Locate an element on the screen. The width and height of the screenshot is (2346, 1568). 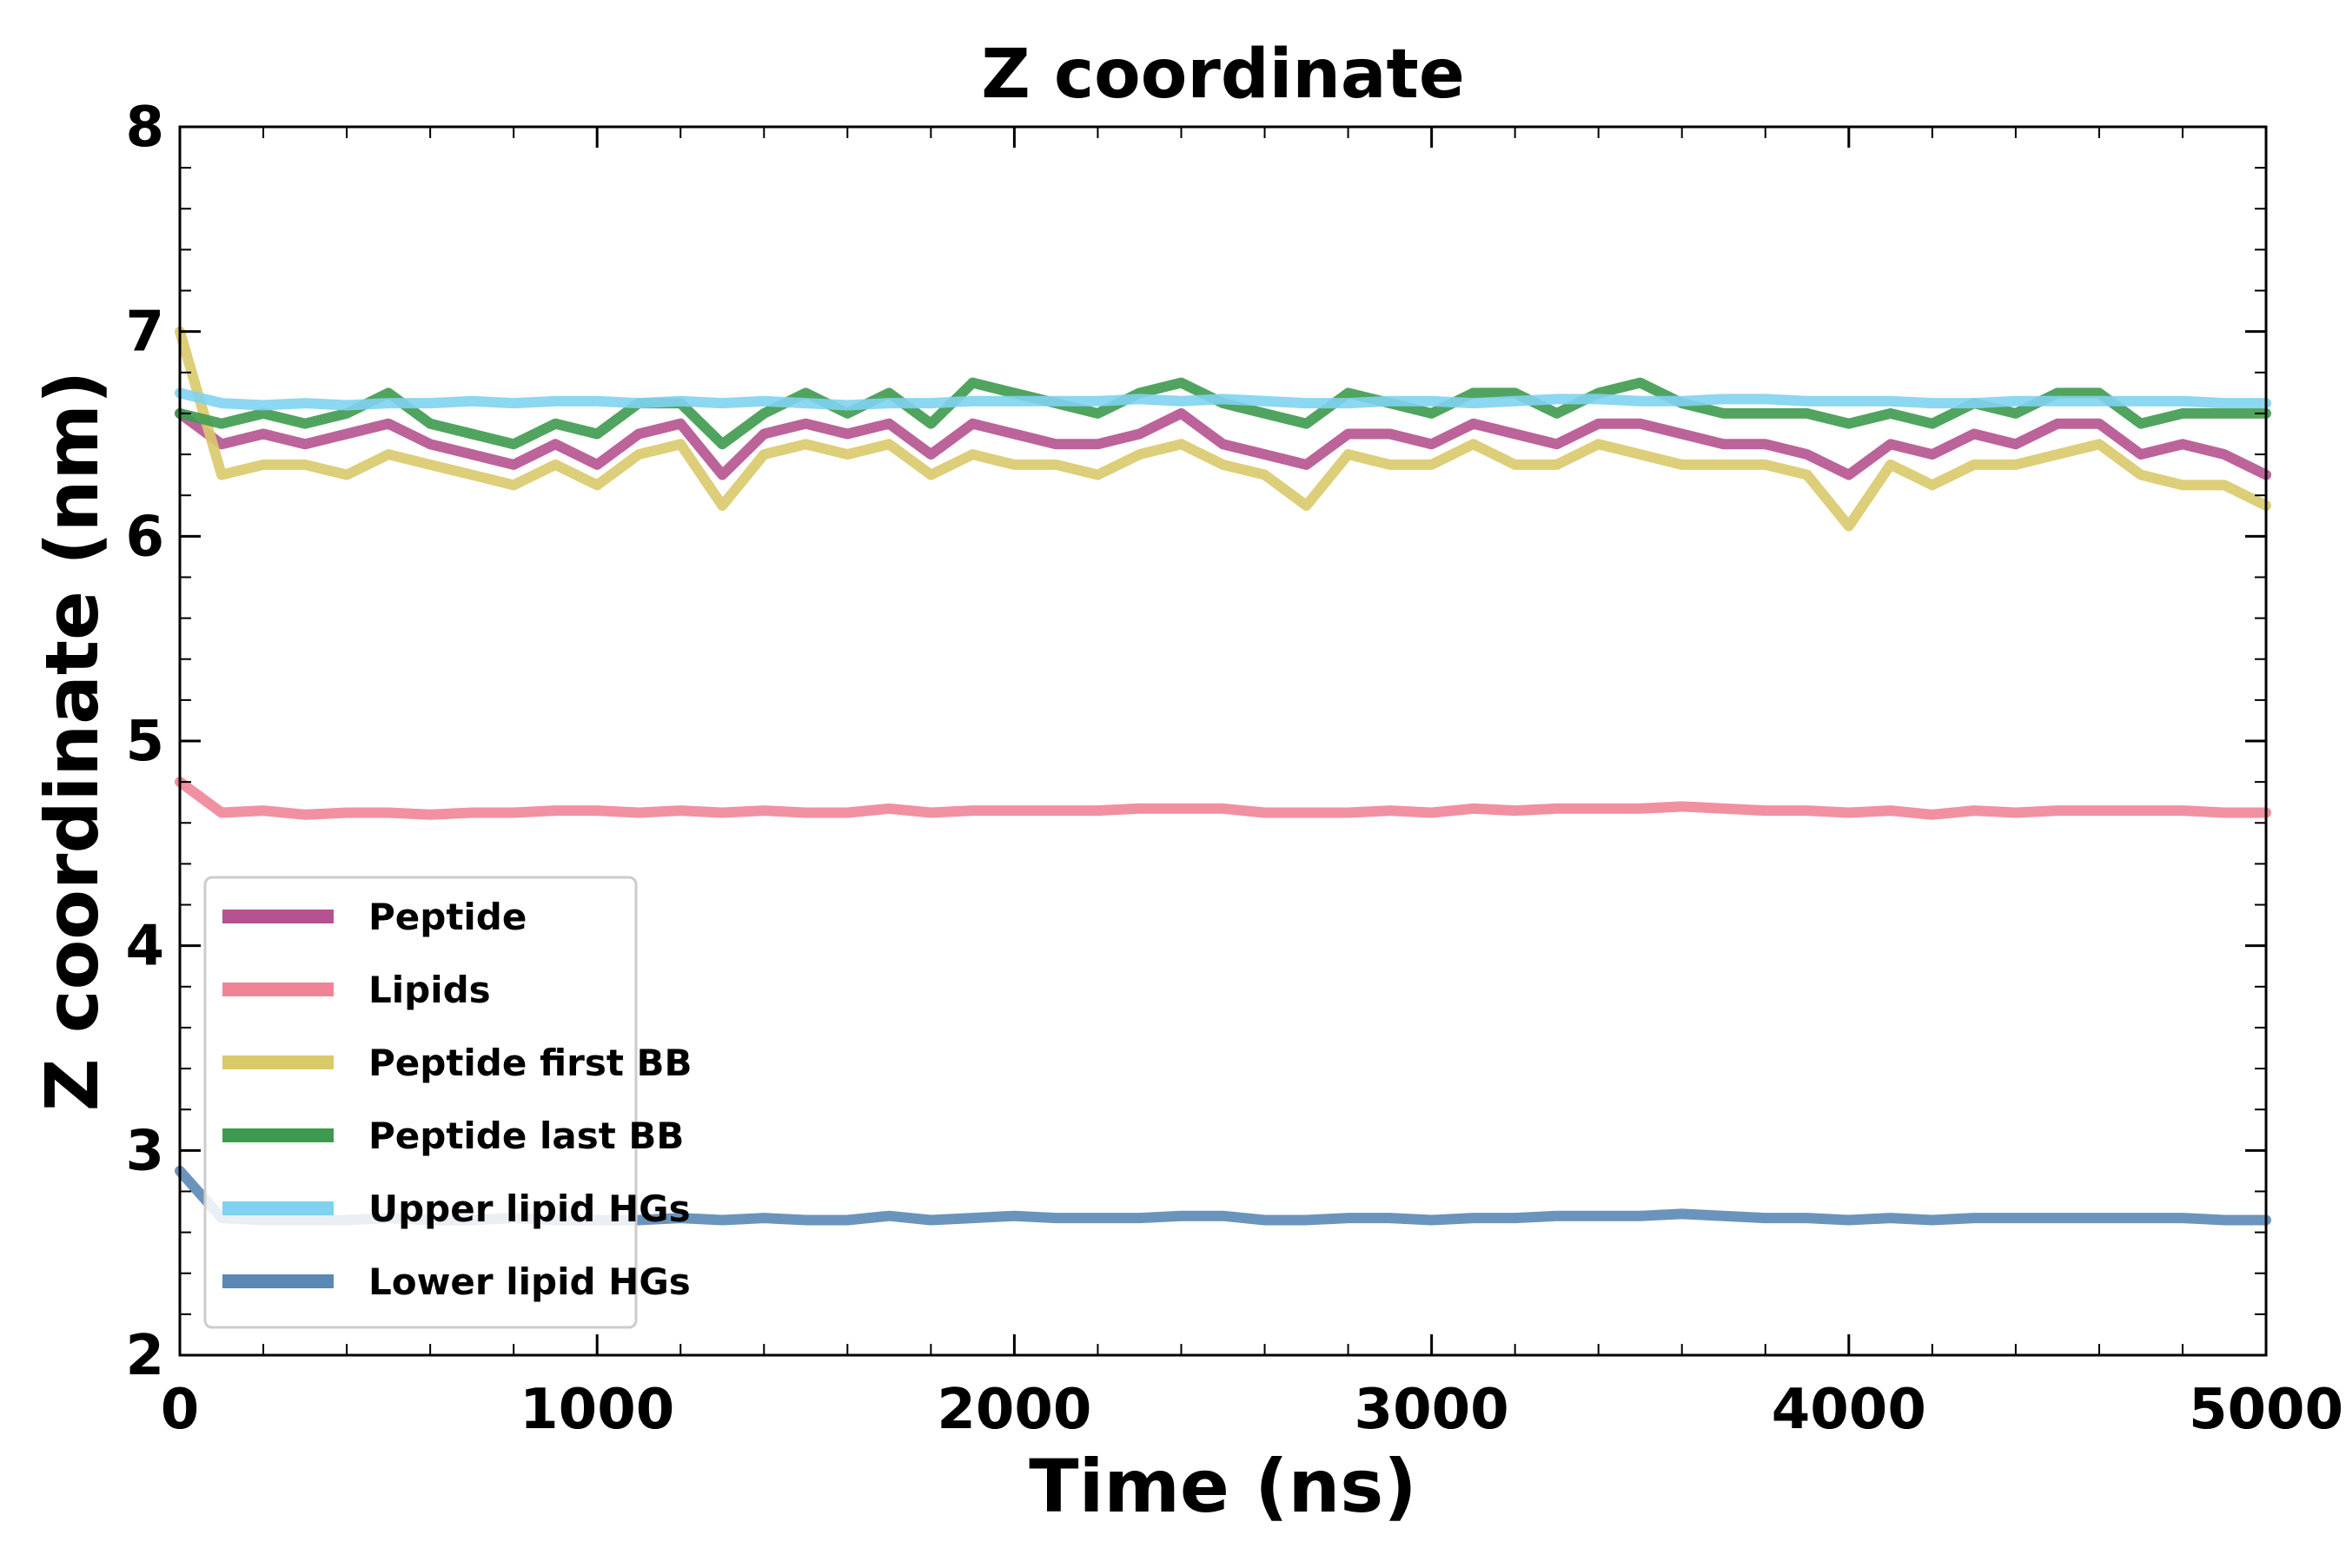
legend-label: Peptide last BB is located at coordinates (526, 1136).